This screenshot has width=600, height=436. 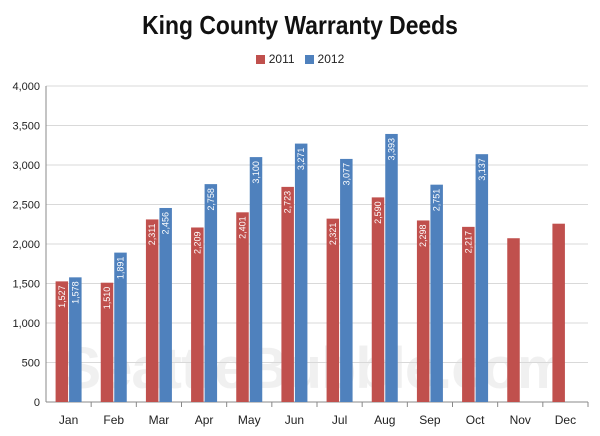 What do you see at coordinates (437, 200) in the screenshot?
I see `data-label: 2,751` at bounding box center [437, 200].